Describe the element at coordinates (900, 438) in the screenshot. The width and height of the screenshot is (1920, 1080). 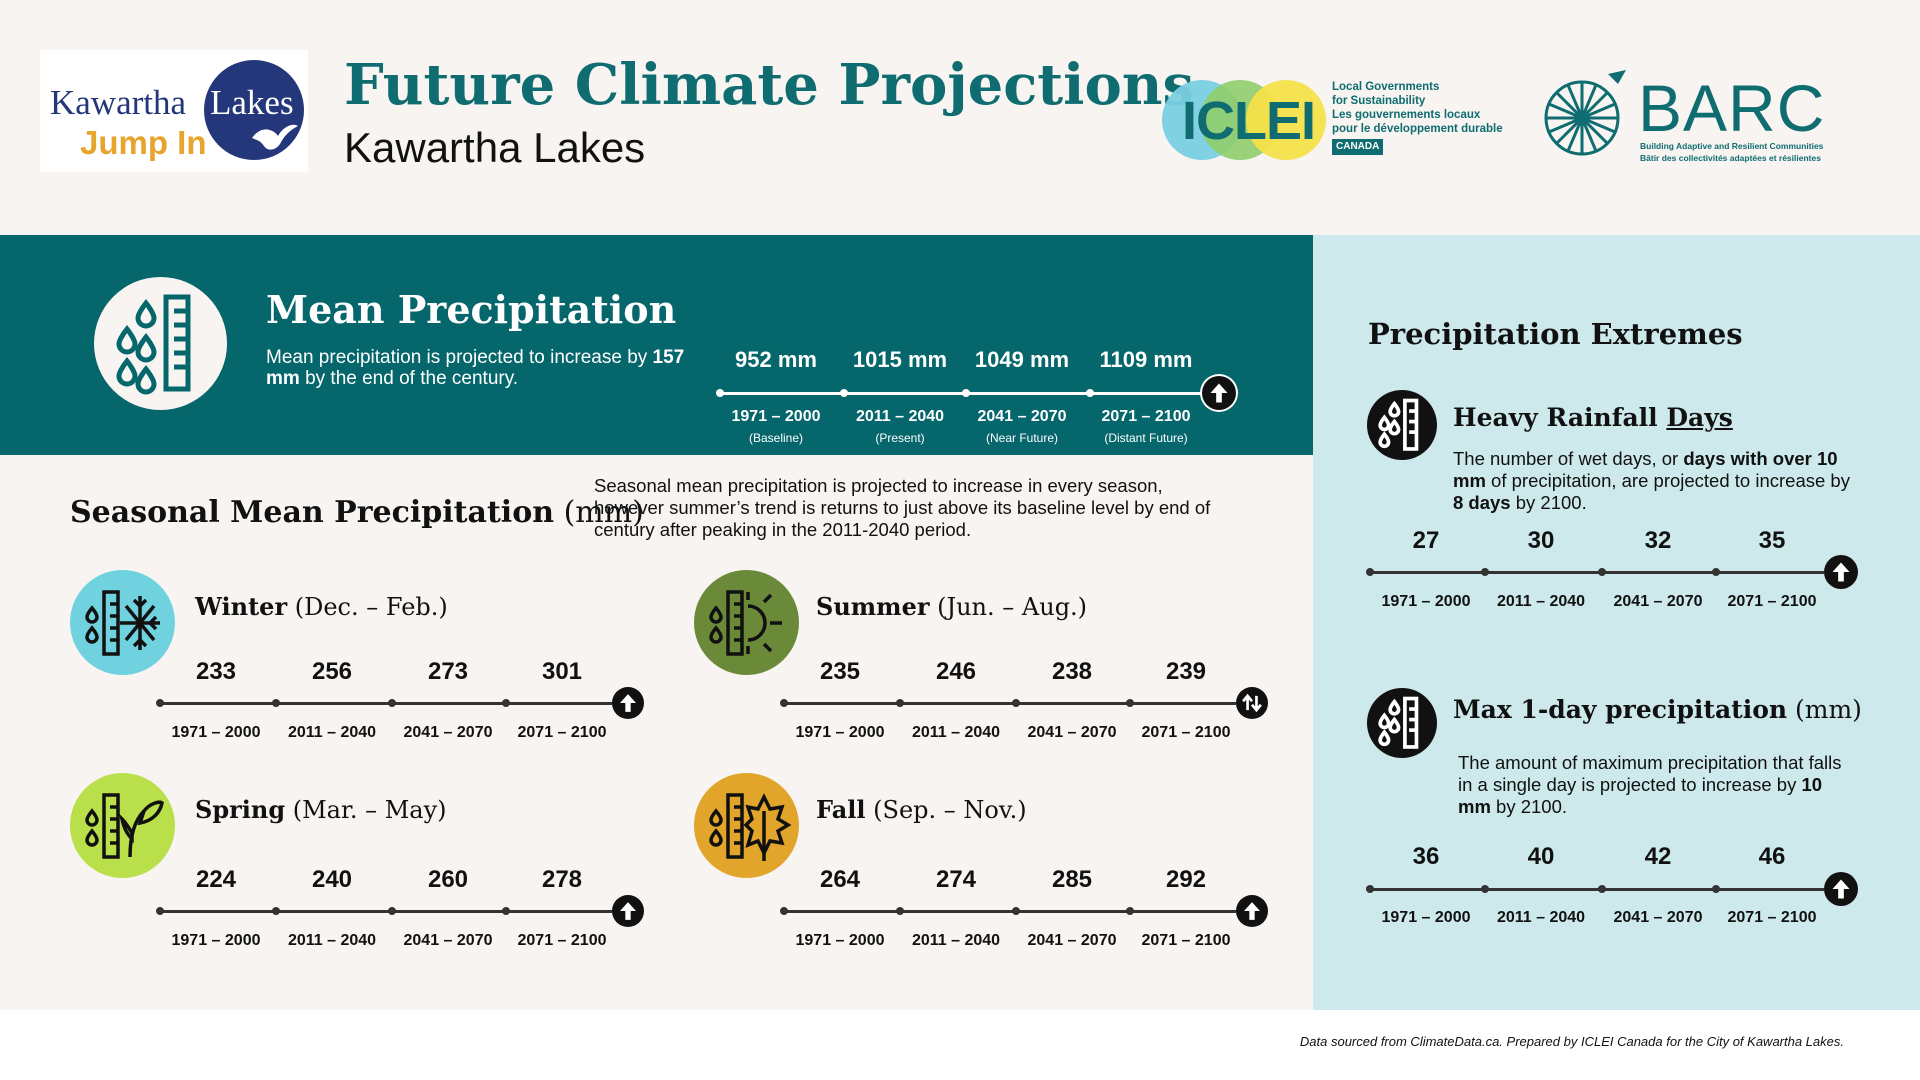
I see `timeline-period-note: (Present)` at that location.